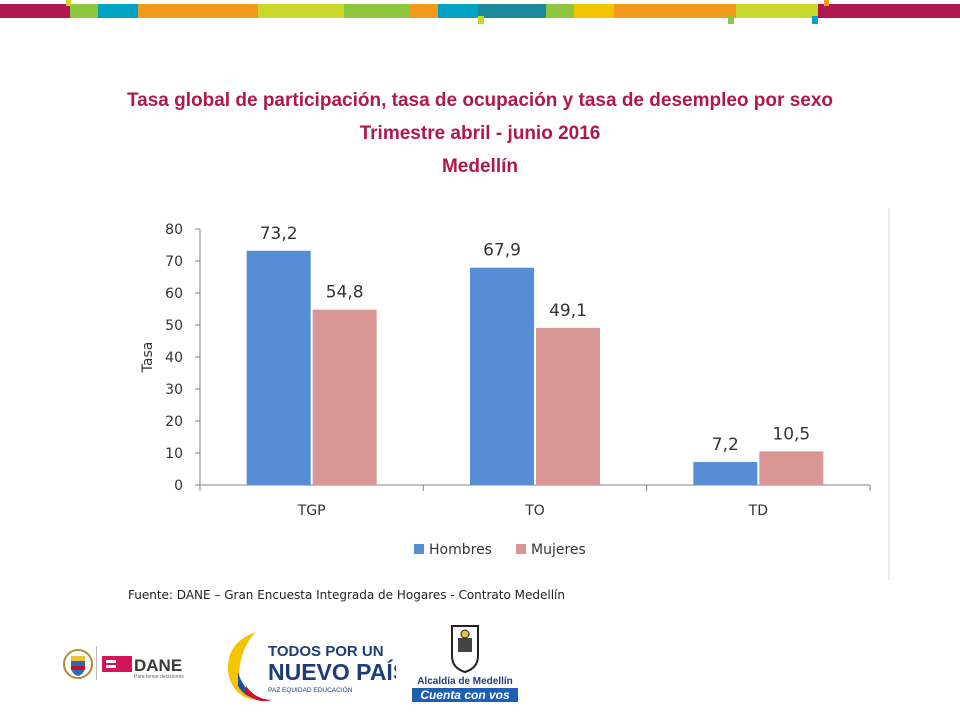 This screenshot has width=960, height=720. I want to click on y-tick-label: 10, so click(174, 454).